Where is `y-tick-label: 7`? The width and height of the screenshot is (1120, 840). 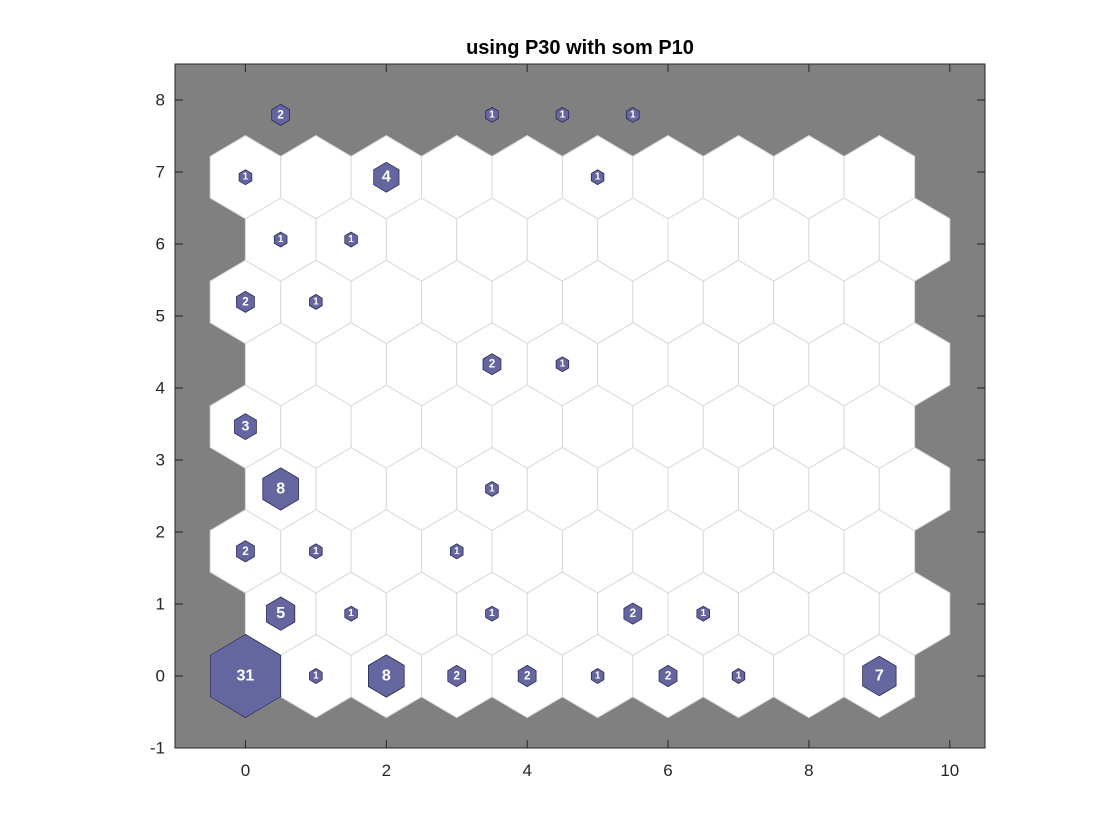
y-tick-label: 7 is located at coordinates (160, 172).